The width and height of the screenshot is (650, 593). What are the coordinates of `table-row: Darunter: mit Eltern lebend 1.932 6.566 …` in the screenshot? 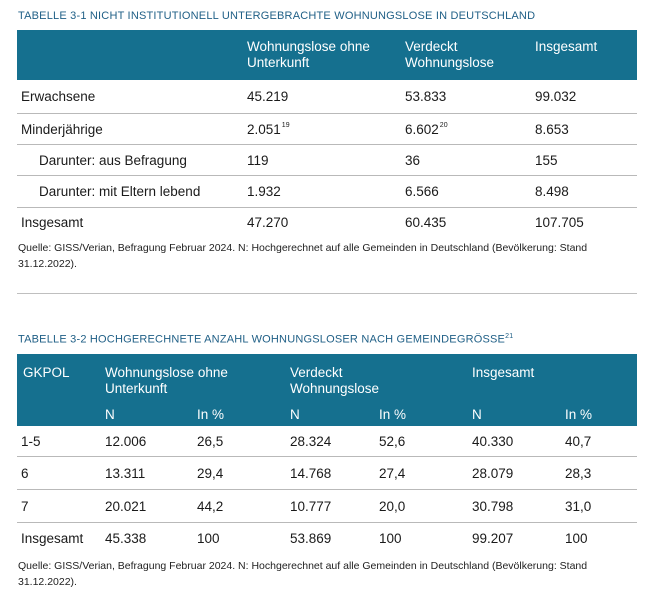 It's located at (327, 192).